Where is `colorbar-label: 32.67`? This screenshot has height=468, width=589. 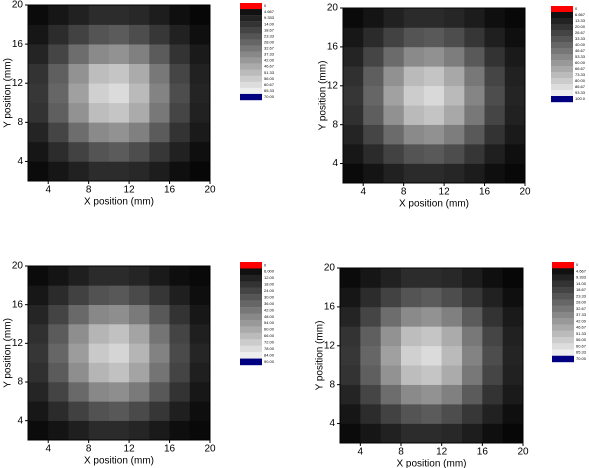 colorbar-label: 32.67 is located at coordinates (581, 308).